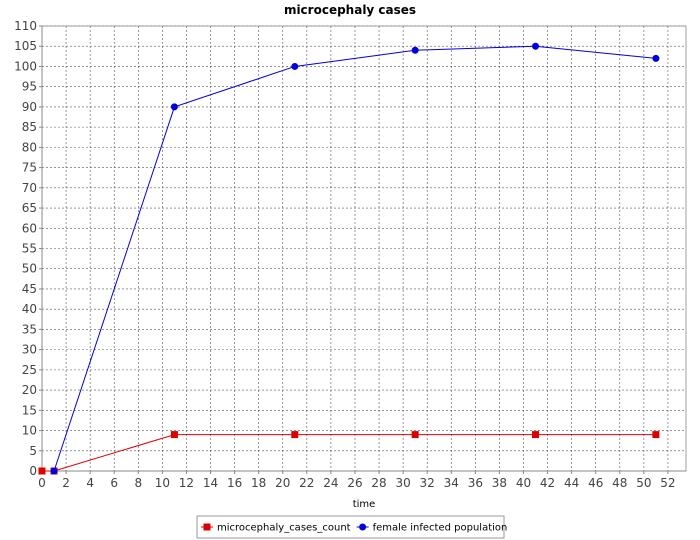 Image resolution: width=700 pixels, height=540 pixels. Describe the element at coordinates (364, 504) in the screenshot. I see `x-axis-label: time` at that location.